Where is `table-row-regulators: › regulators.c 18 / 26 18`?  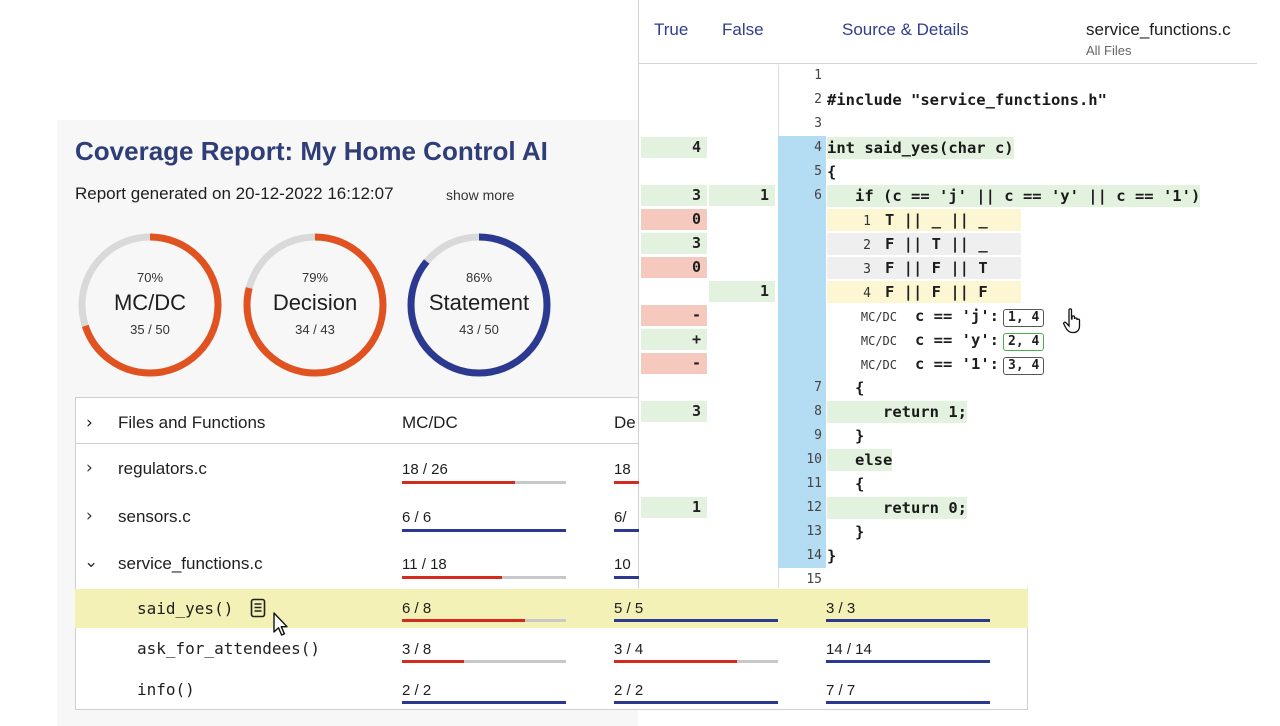
table-row-regulators: › regulators.c 18 / 26 18 is located at coordinates (357, 468).